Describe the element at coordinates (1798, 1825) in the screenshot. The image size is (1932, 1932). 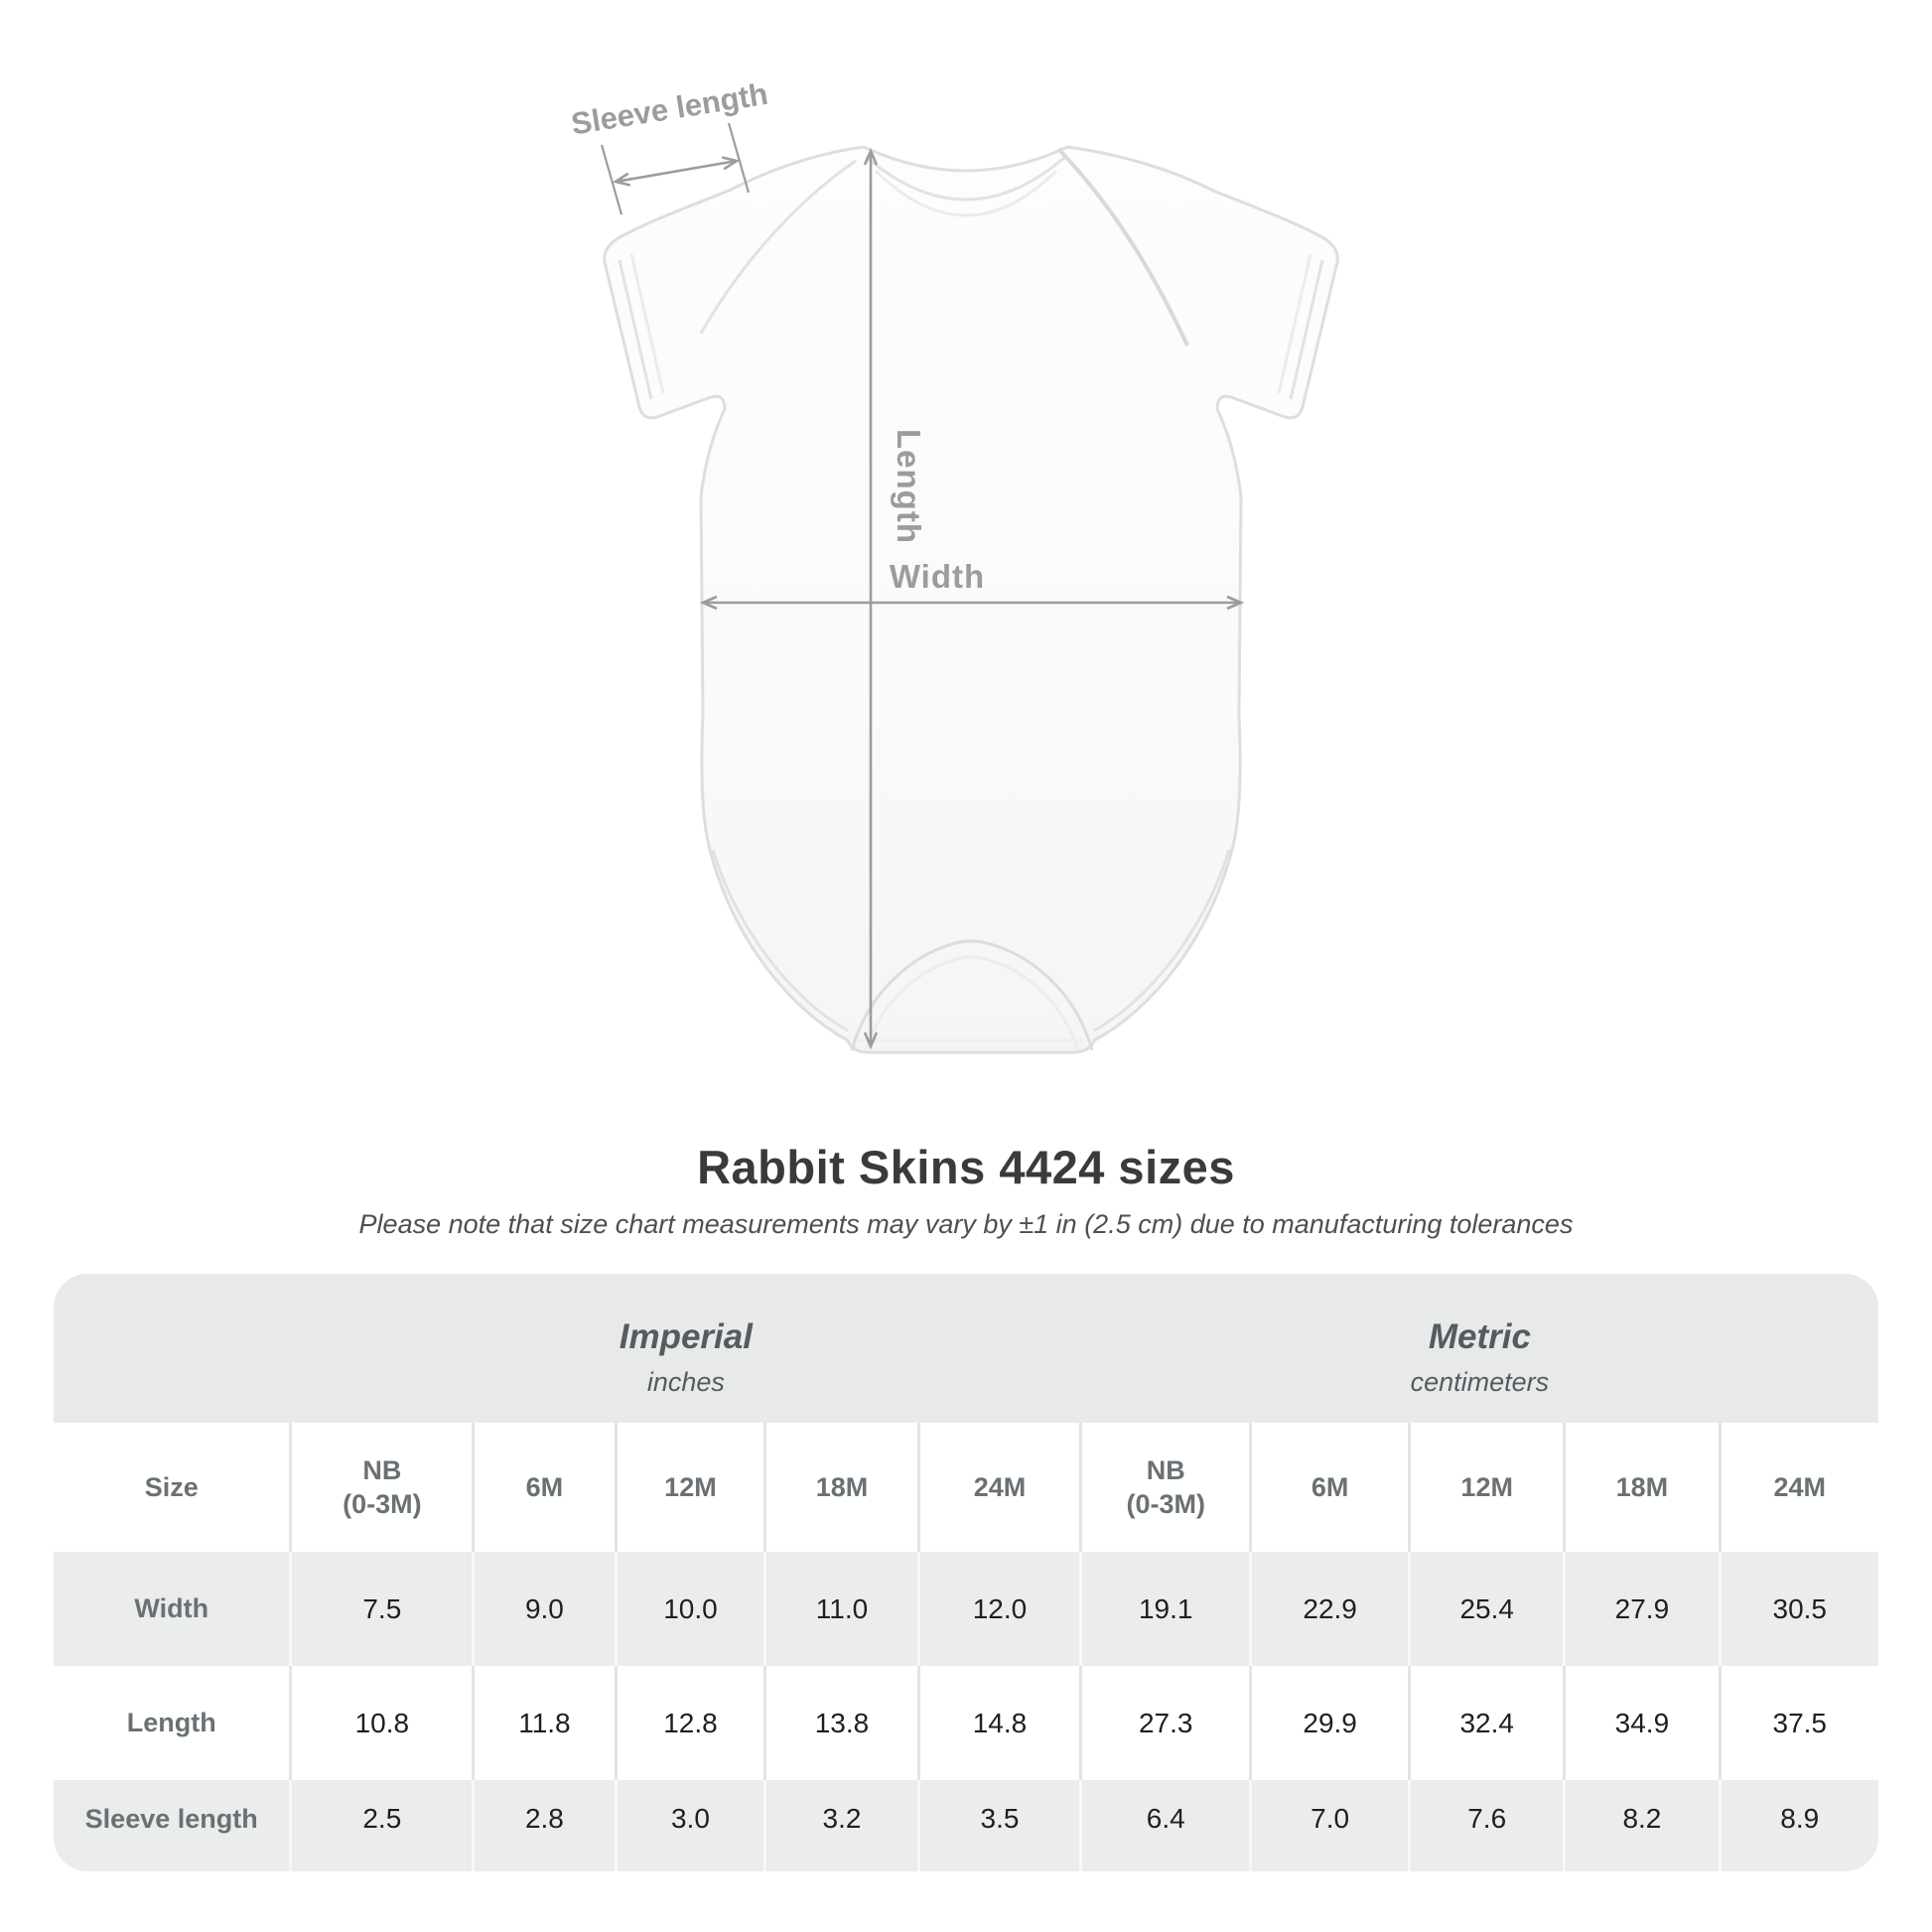
I see `table-cell: 8.9` at that location.